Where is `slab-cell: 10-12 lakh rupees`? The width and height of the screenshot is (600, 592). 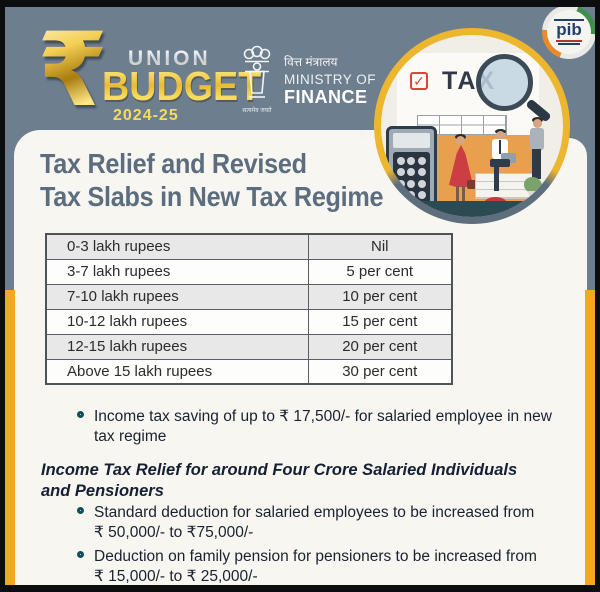 slab-cell: 10-12 lakh rupees is located at coordinates (177, 321).